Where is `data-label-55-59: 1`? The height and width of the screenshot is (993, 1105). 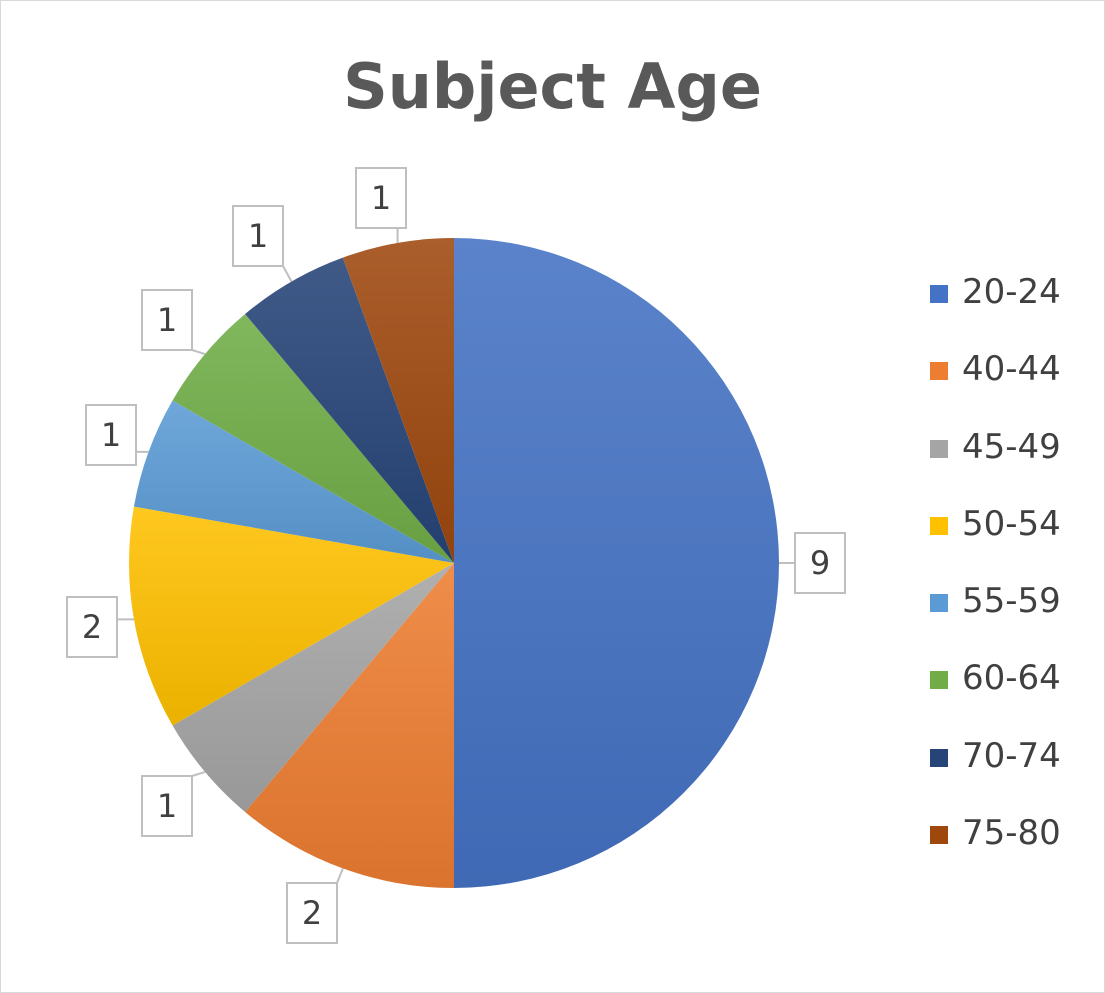
data-label-55-59: 1 is located at coordinates (111, 435).